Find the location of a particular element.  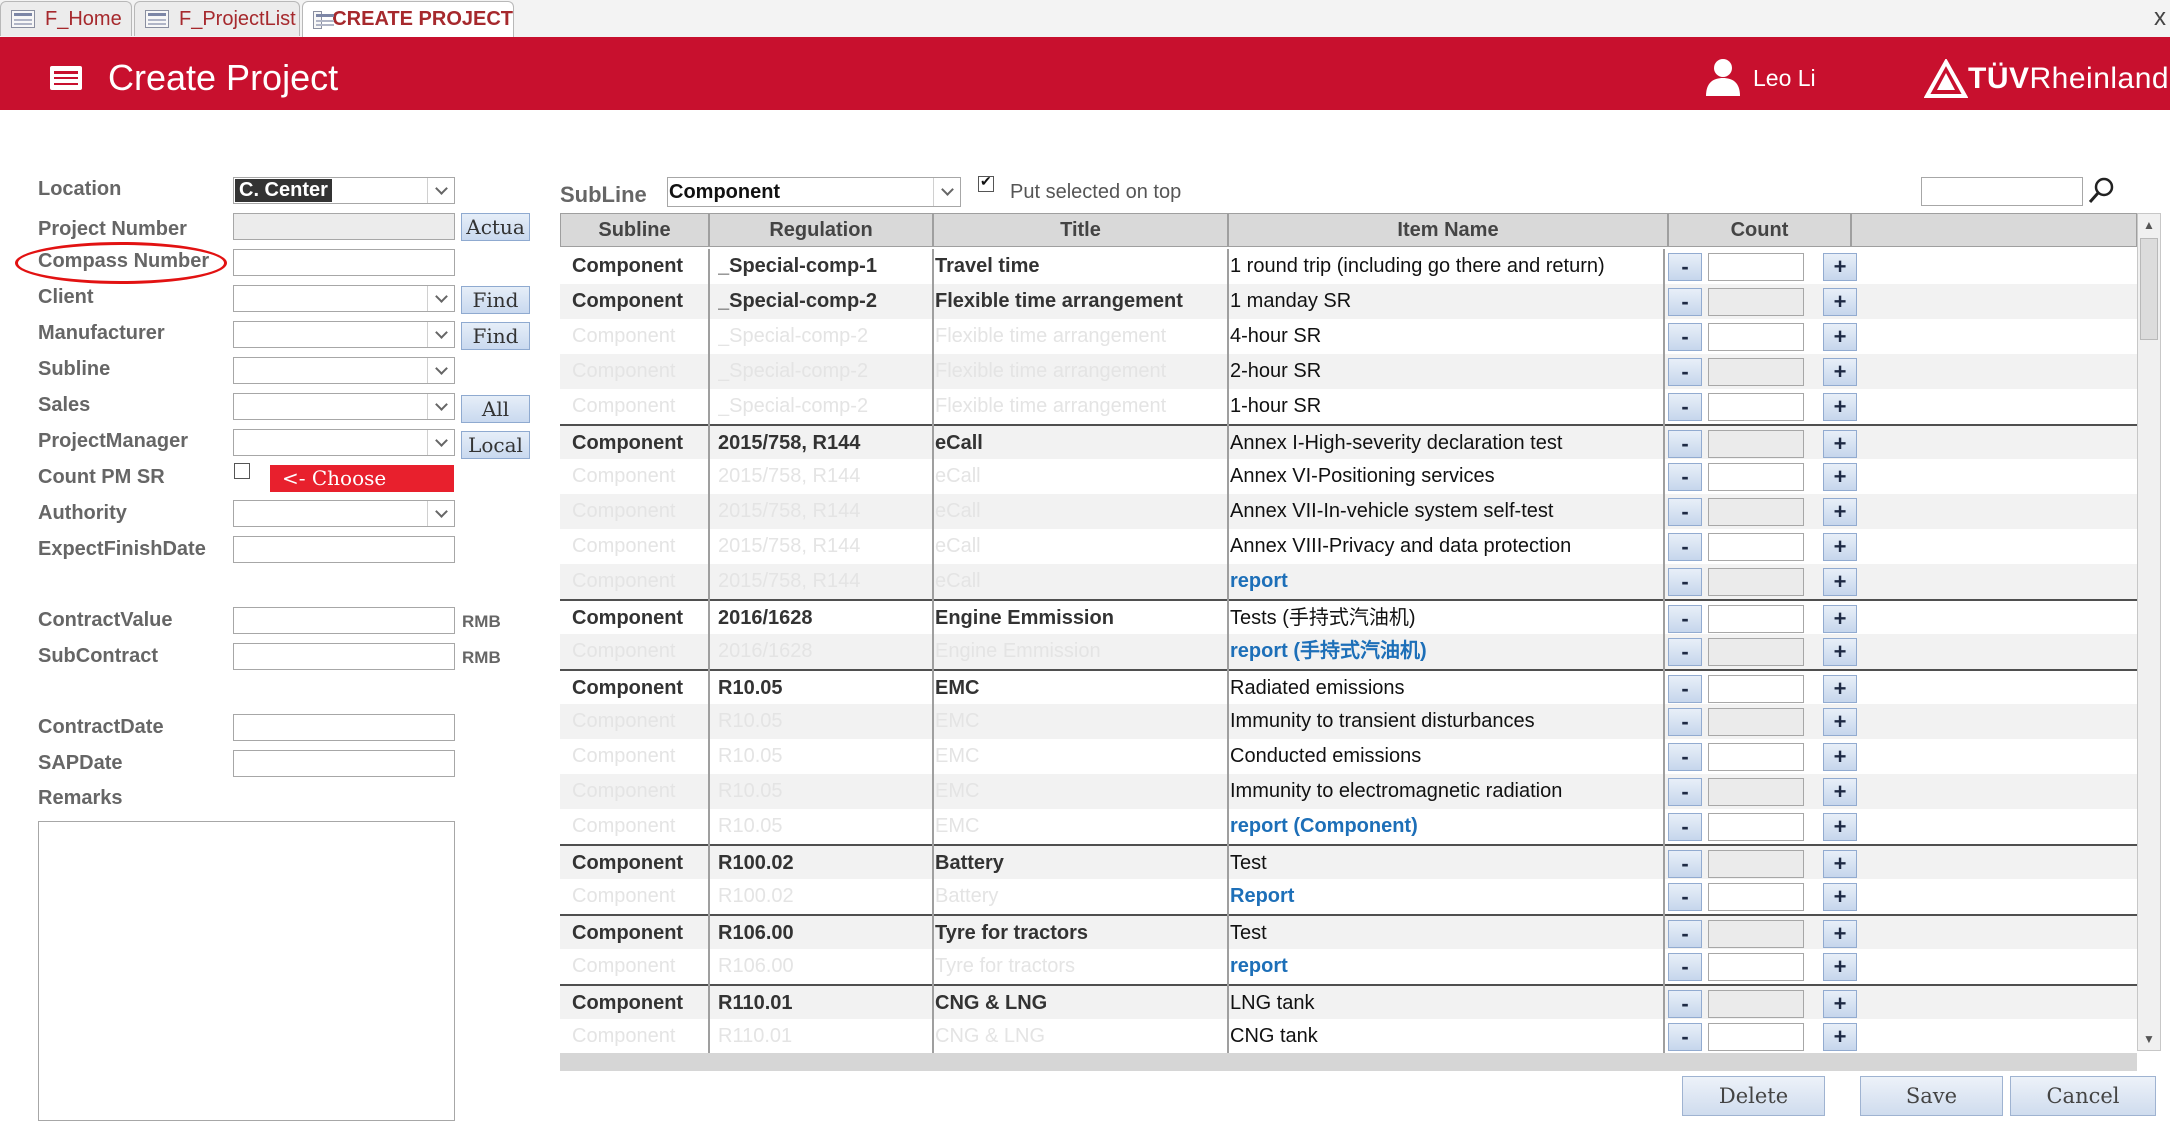

tab-create-project: CREATE PROJECT is located at coordinates (408, 19).